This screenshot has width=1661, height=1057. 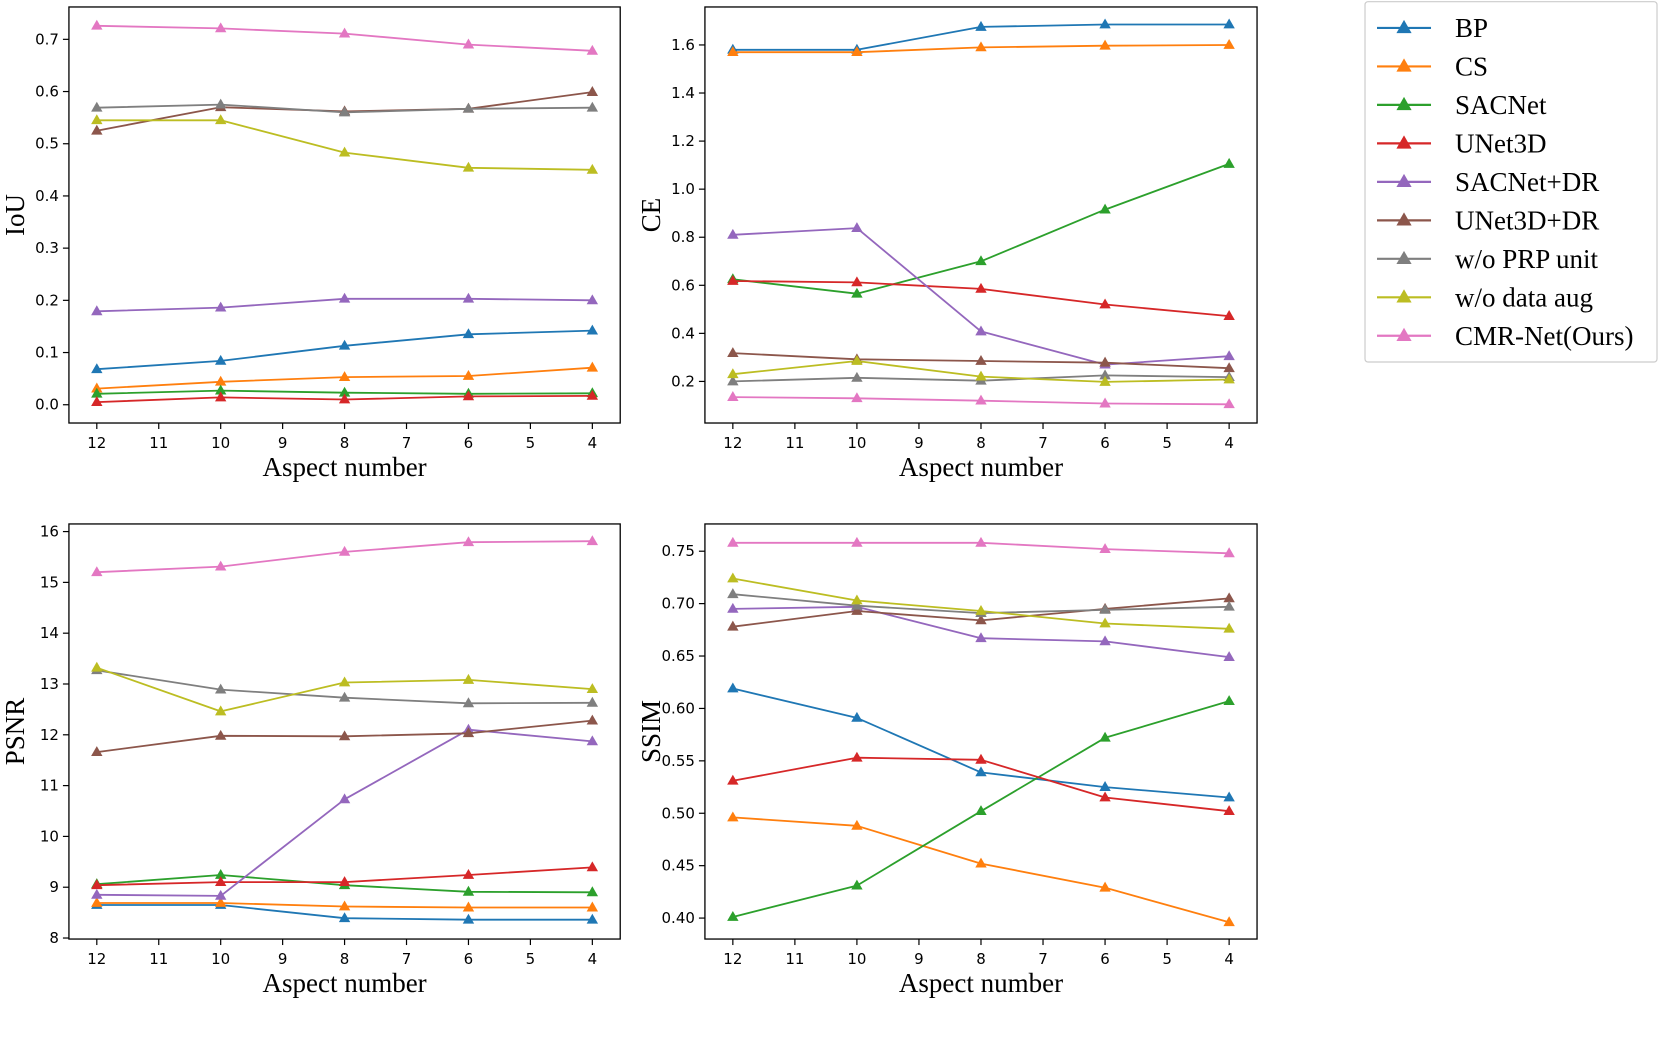 What do you see at coordinates (1432, 28) in the screenshot?
I see `legend-entry-bp: BP` at bounding box center [1432, 28].